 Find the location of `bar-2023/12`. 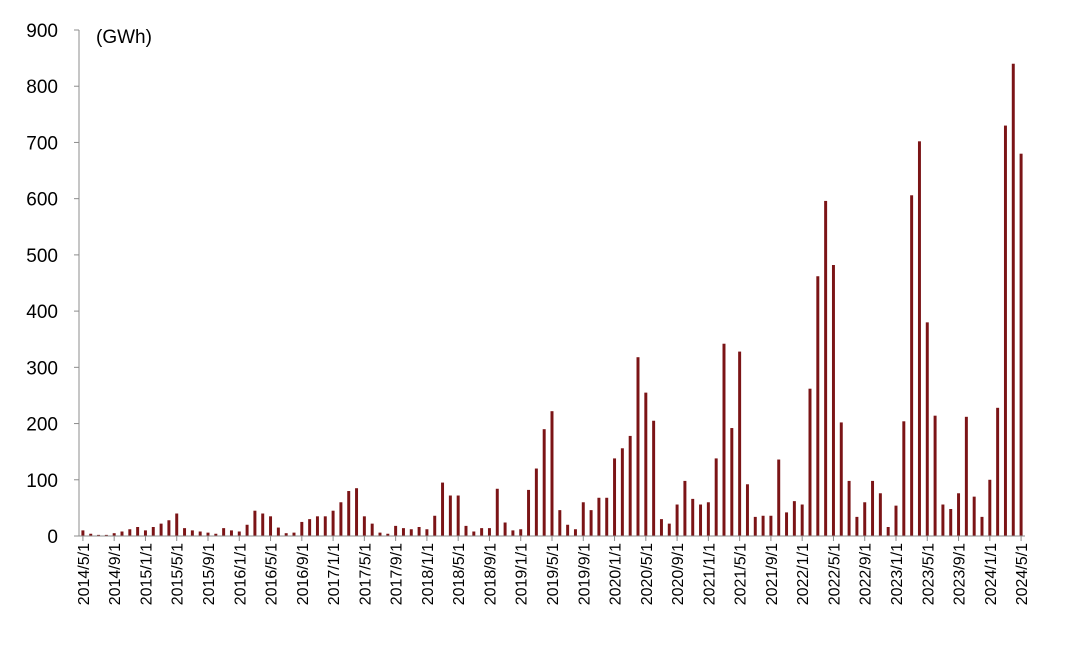

bar-2023/12 is located at coordinates (982, 526).